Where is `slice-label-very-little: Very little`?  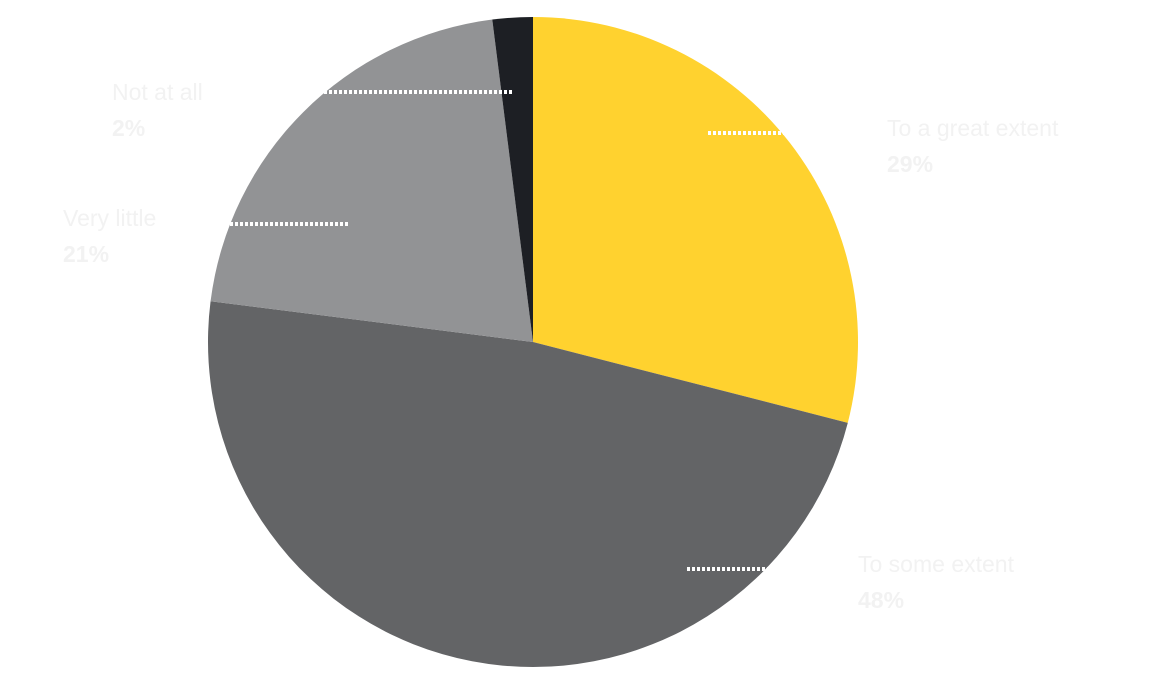 slice-label-very-little: Very little is located at coordinates (109, 218).